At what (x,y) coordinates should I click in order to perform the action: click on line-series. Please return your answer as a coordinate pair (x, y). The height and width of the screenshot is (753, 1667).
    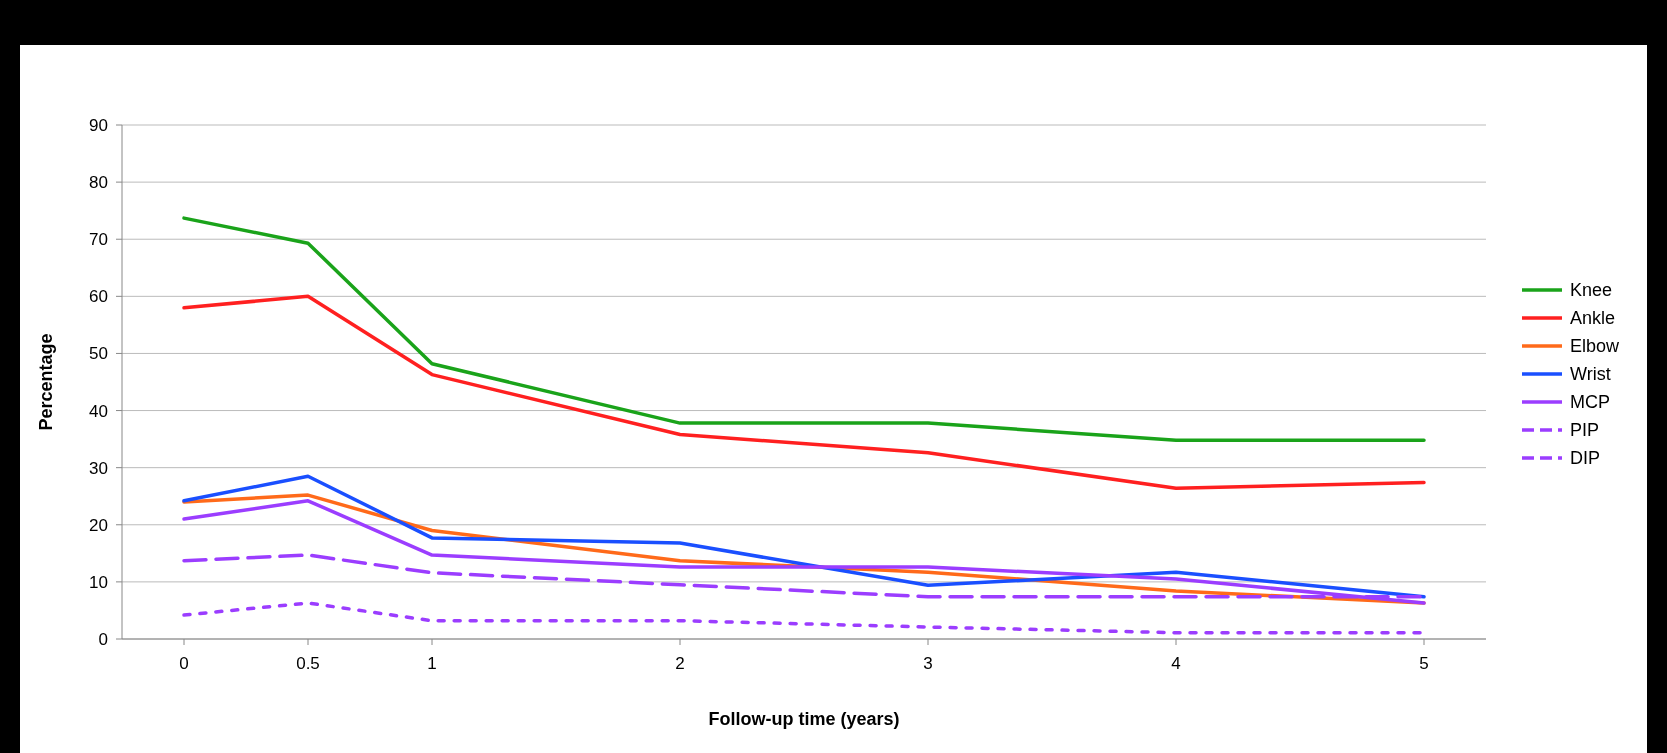
    Looking at the image, I should click on (804, 536).